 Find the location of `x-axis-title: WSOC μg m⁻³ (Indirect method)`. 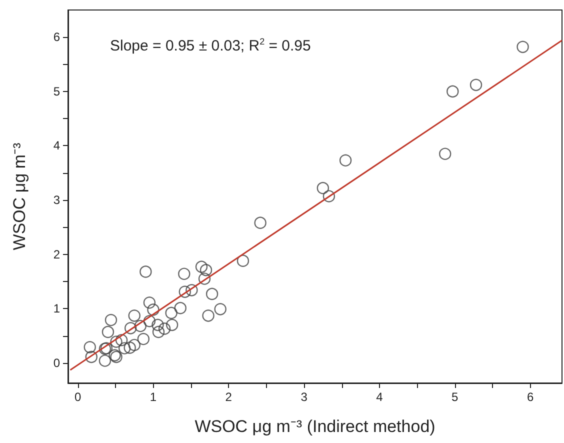

x-axis-title: WSOC μg m⁻³ (Indirect method) is located at coordinates (315, 426).